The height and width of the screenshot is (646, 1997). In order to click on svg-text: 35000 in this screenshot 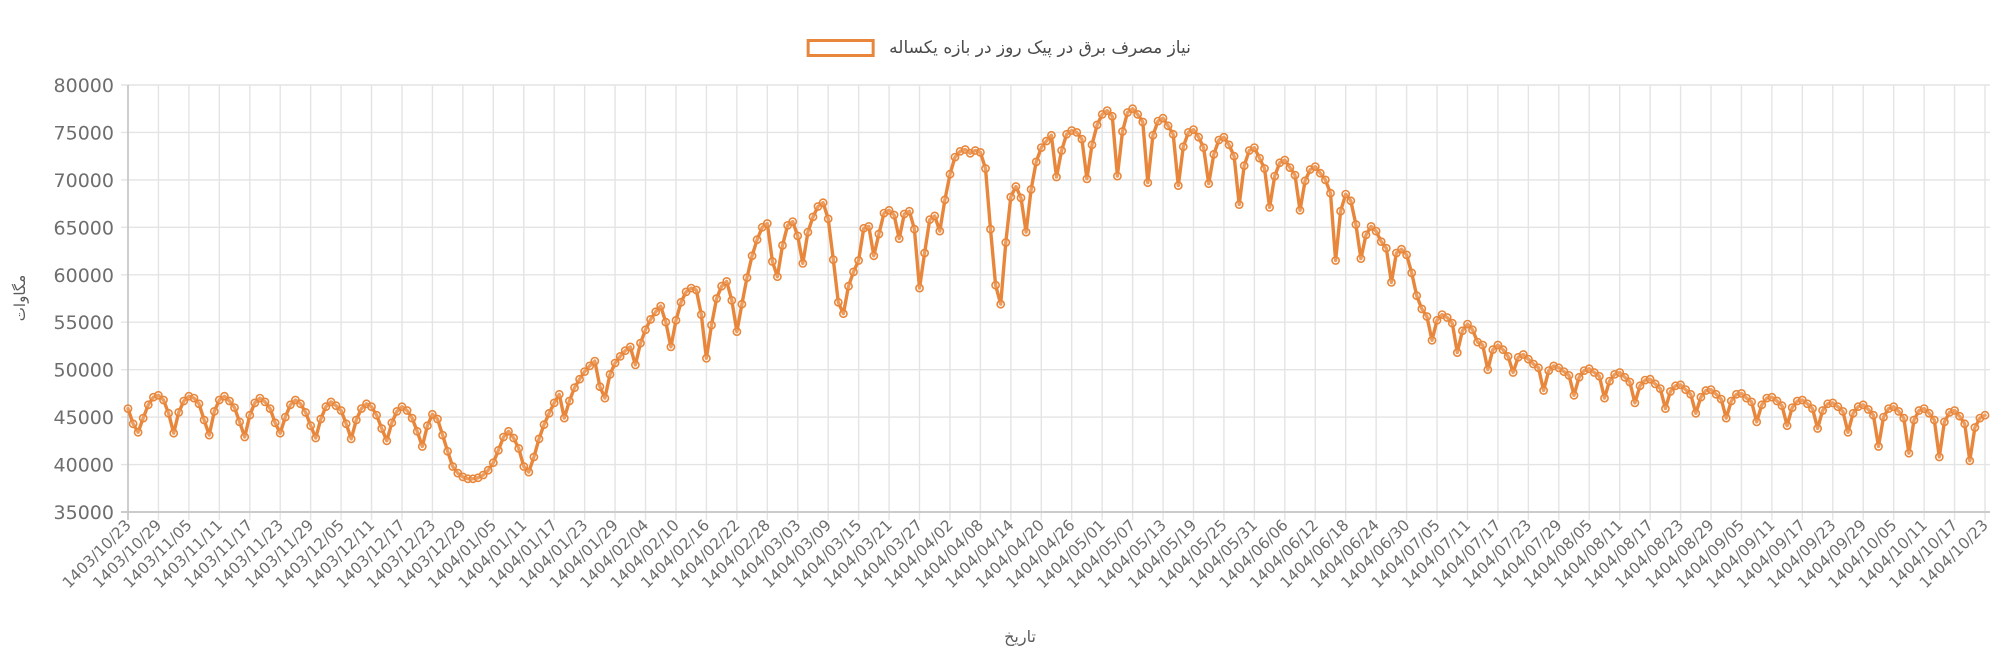, I will do `click(84, 513)`.